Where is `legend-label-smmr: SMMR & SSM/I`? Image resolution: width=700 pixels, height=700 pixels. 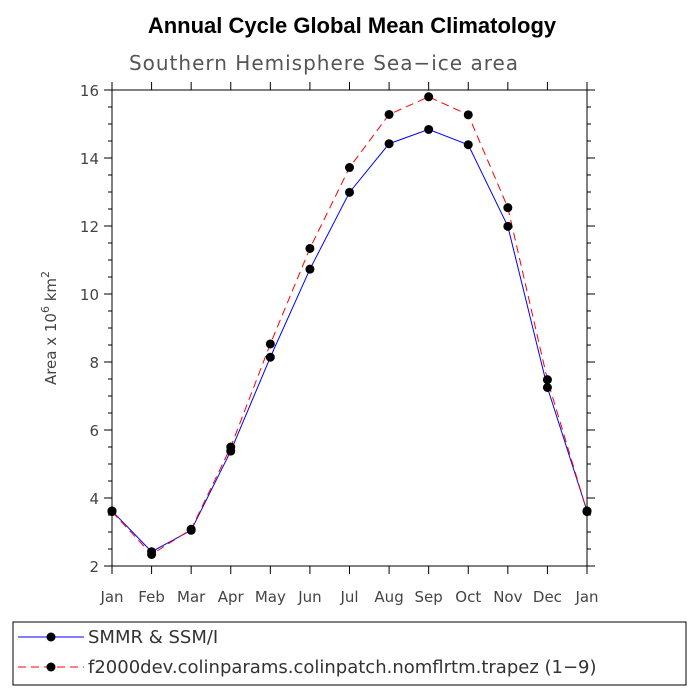 legend-label-smmr: SMMR & SSM/I is located at coordinates (153, 637).